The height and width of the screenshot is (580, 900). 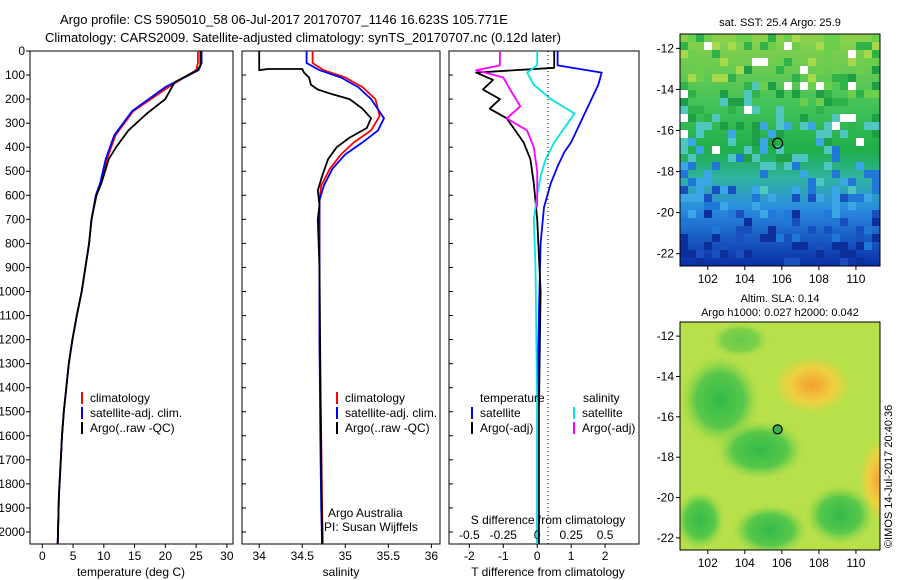 I want to click on sla-map-ytick-label: -16, so click(x=666, y=417).